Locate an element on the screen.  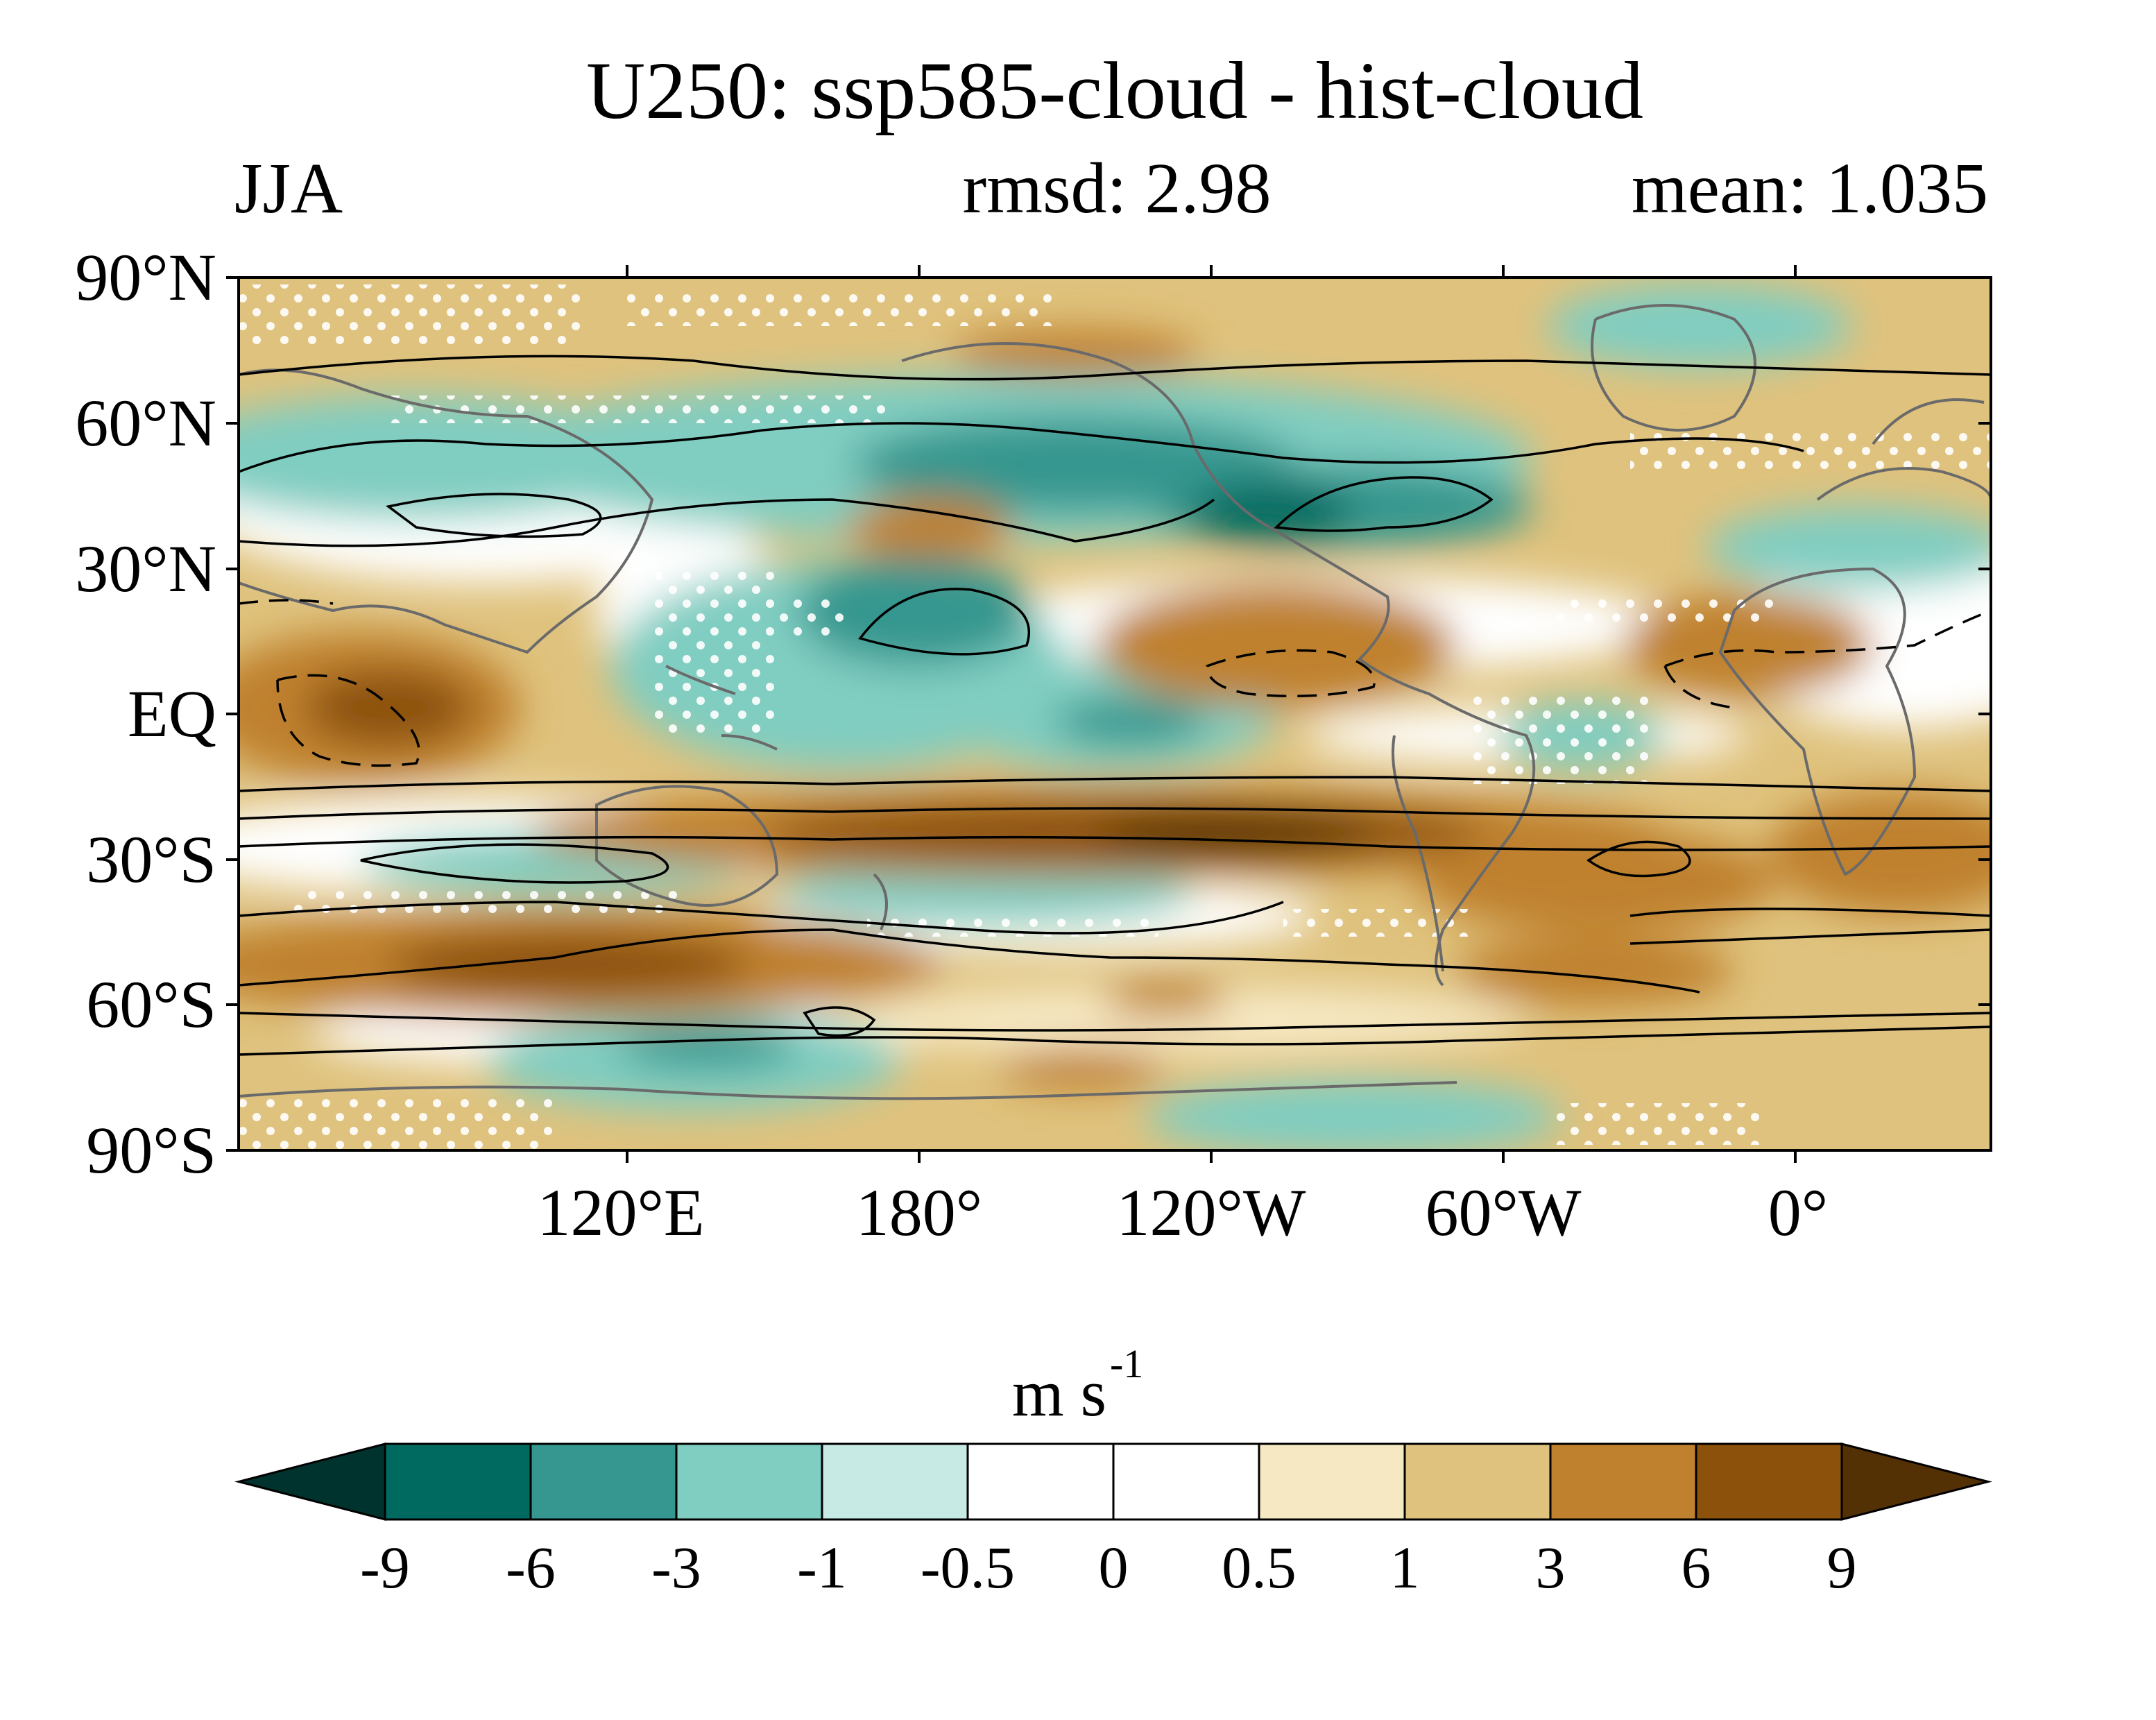
colorbar-tick-label: -3 is located at coordinates (676, 1567).